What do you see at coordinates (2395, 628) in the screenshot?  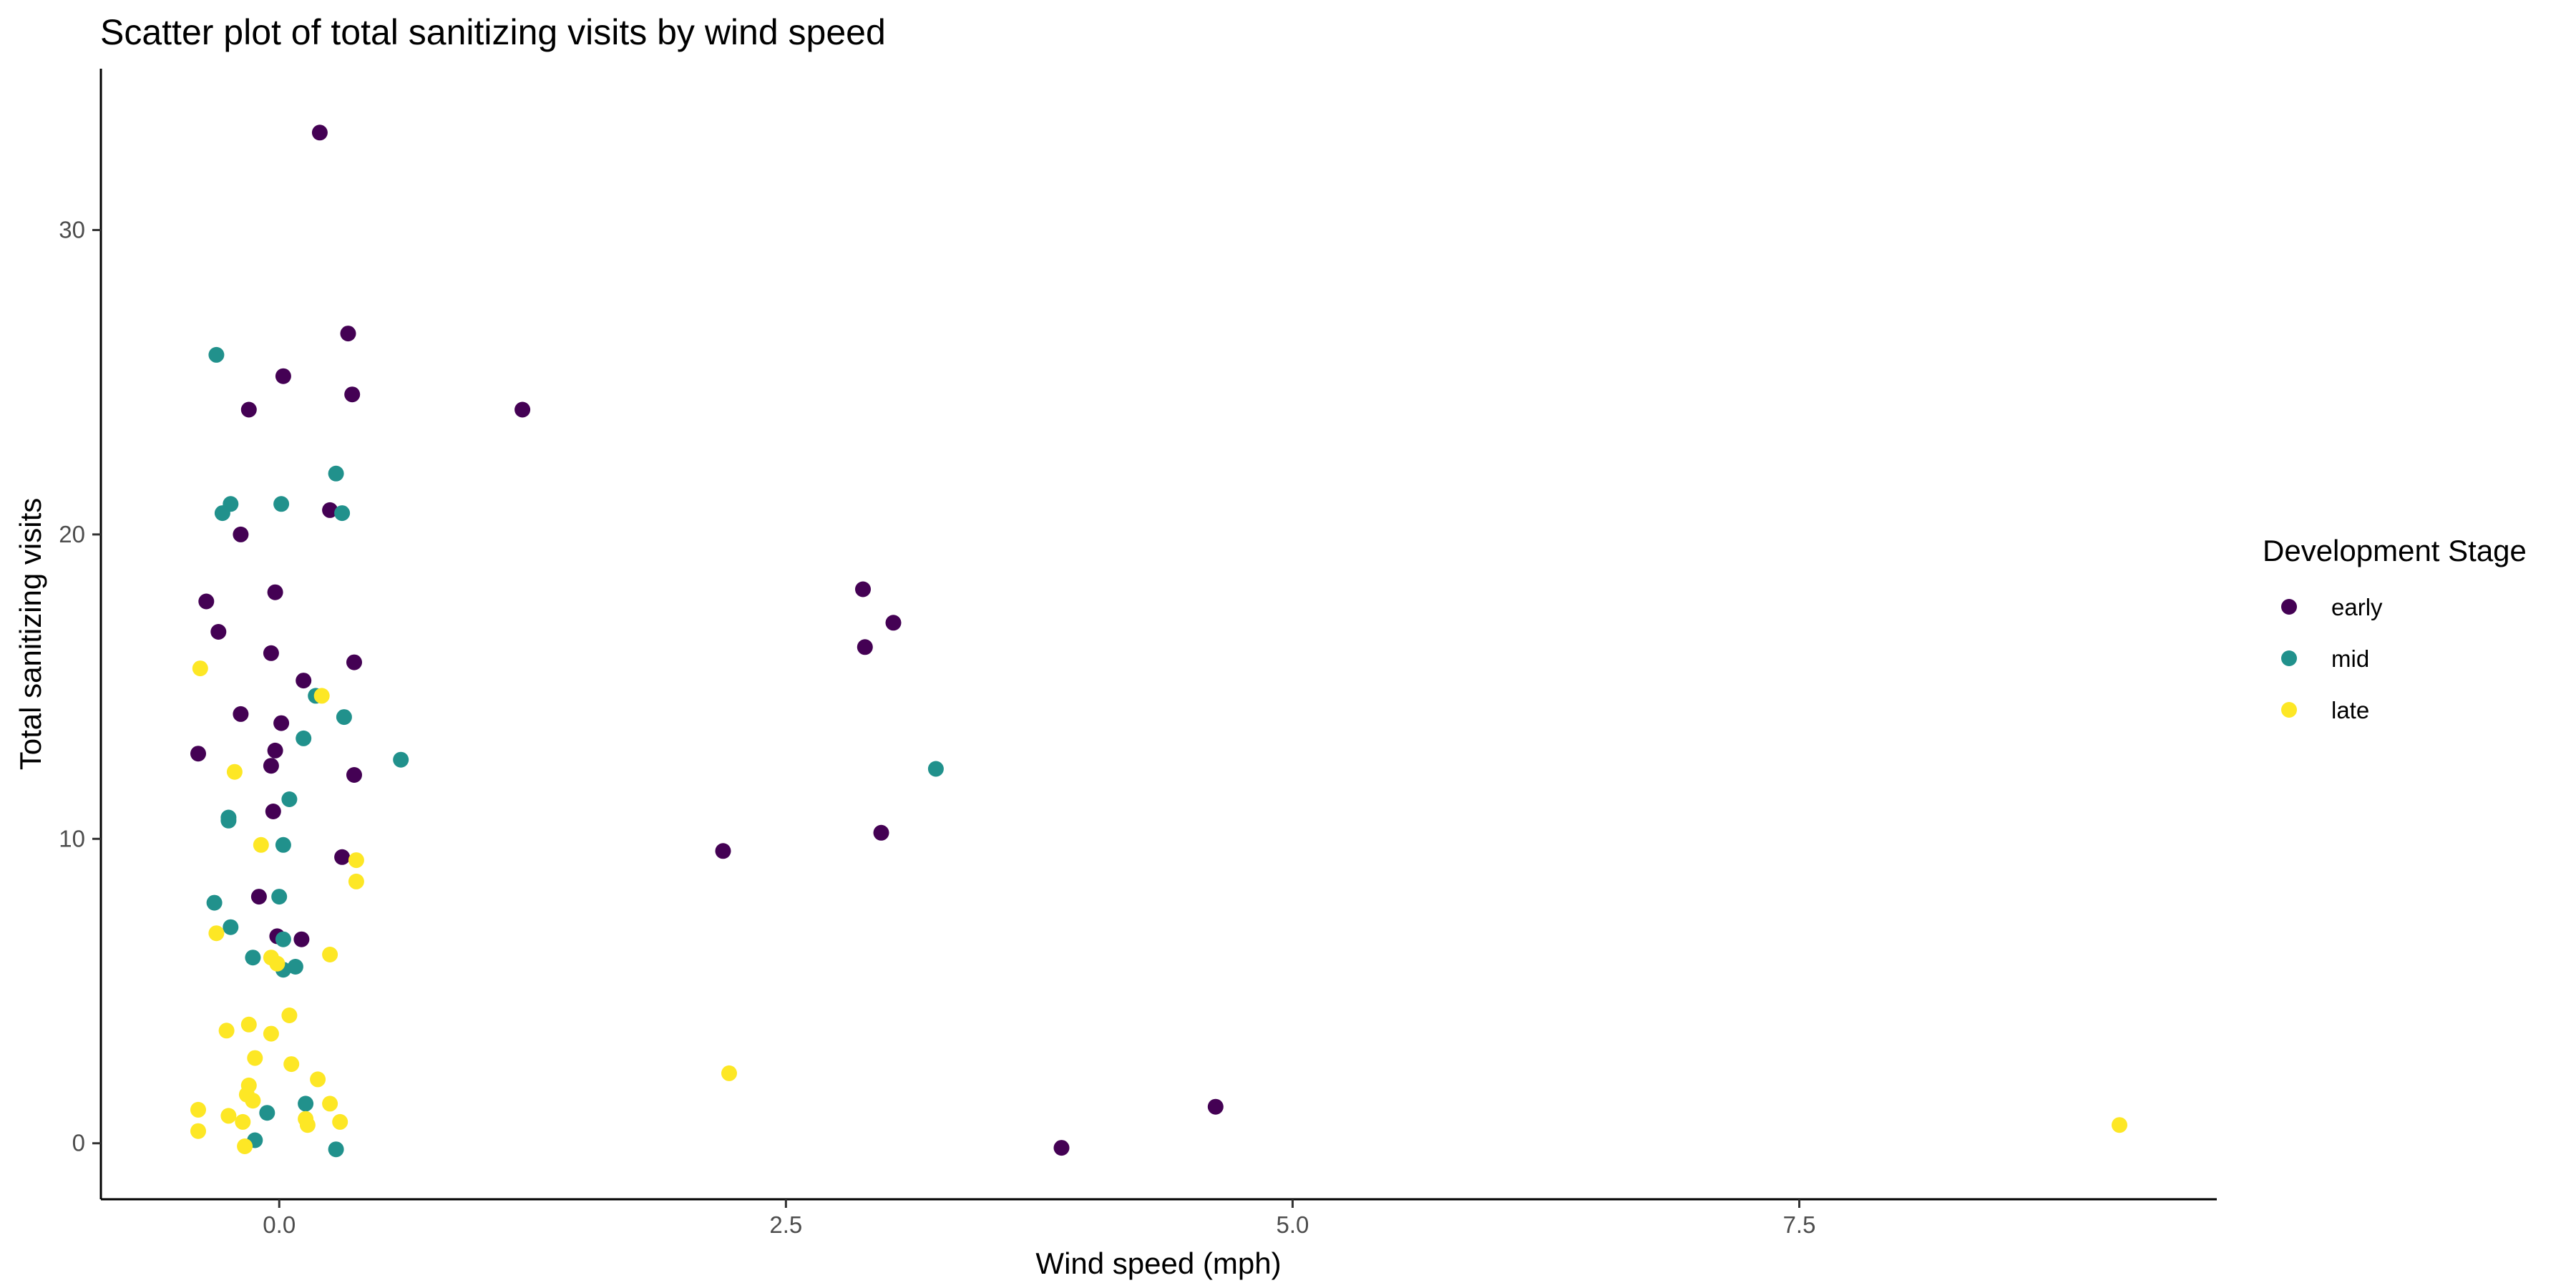 I see `legend: Development Stage early mid late` at bounding box center [2395, 628].